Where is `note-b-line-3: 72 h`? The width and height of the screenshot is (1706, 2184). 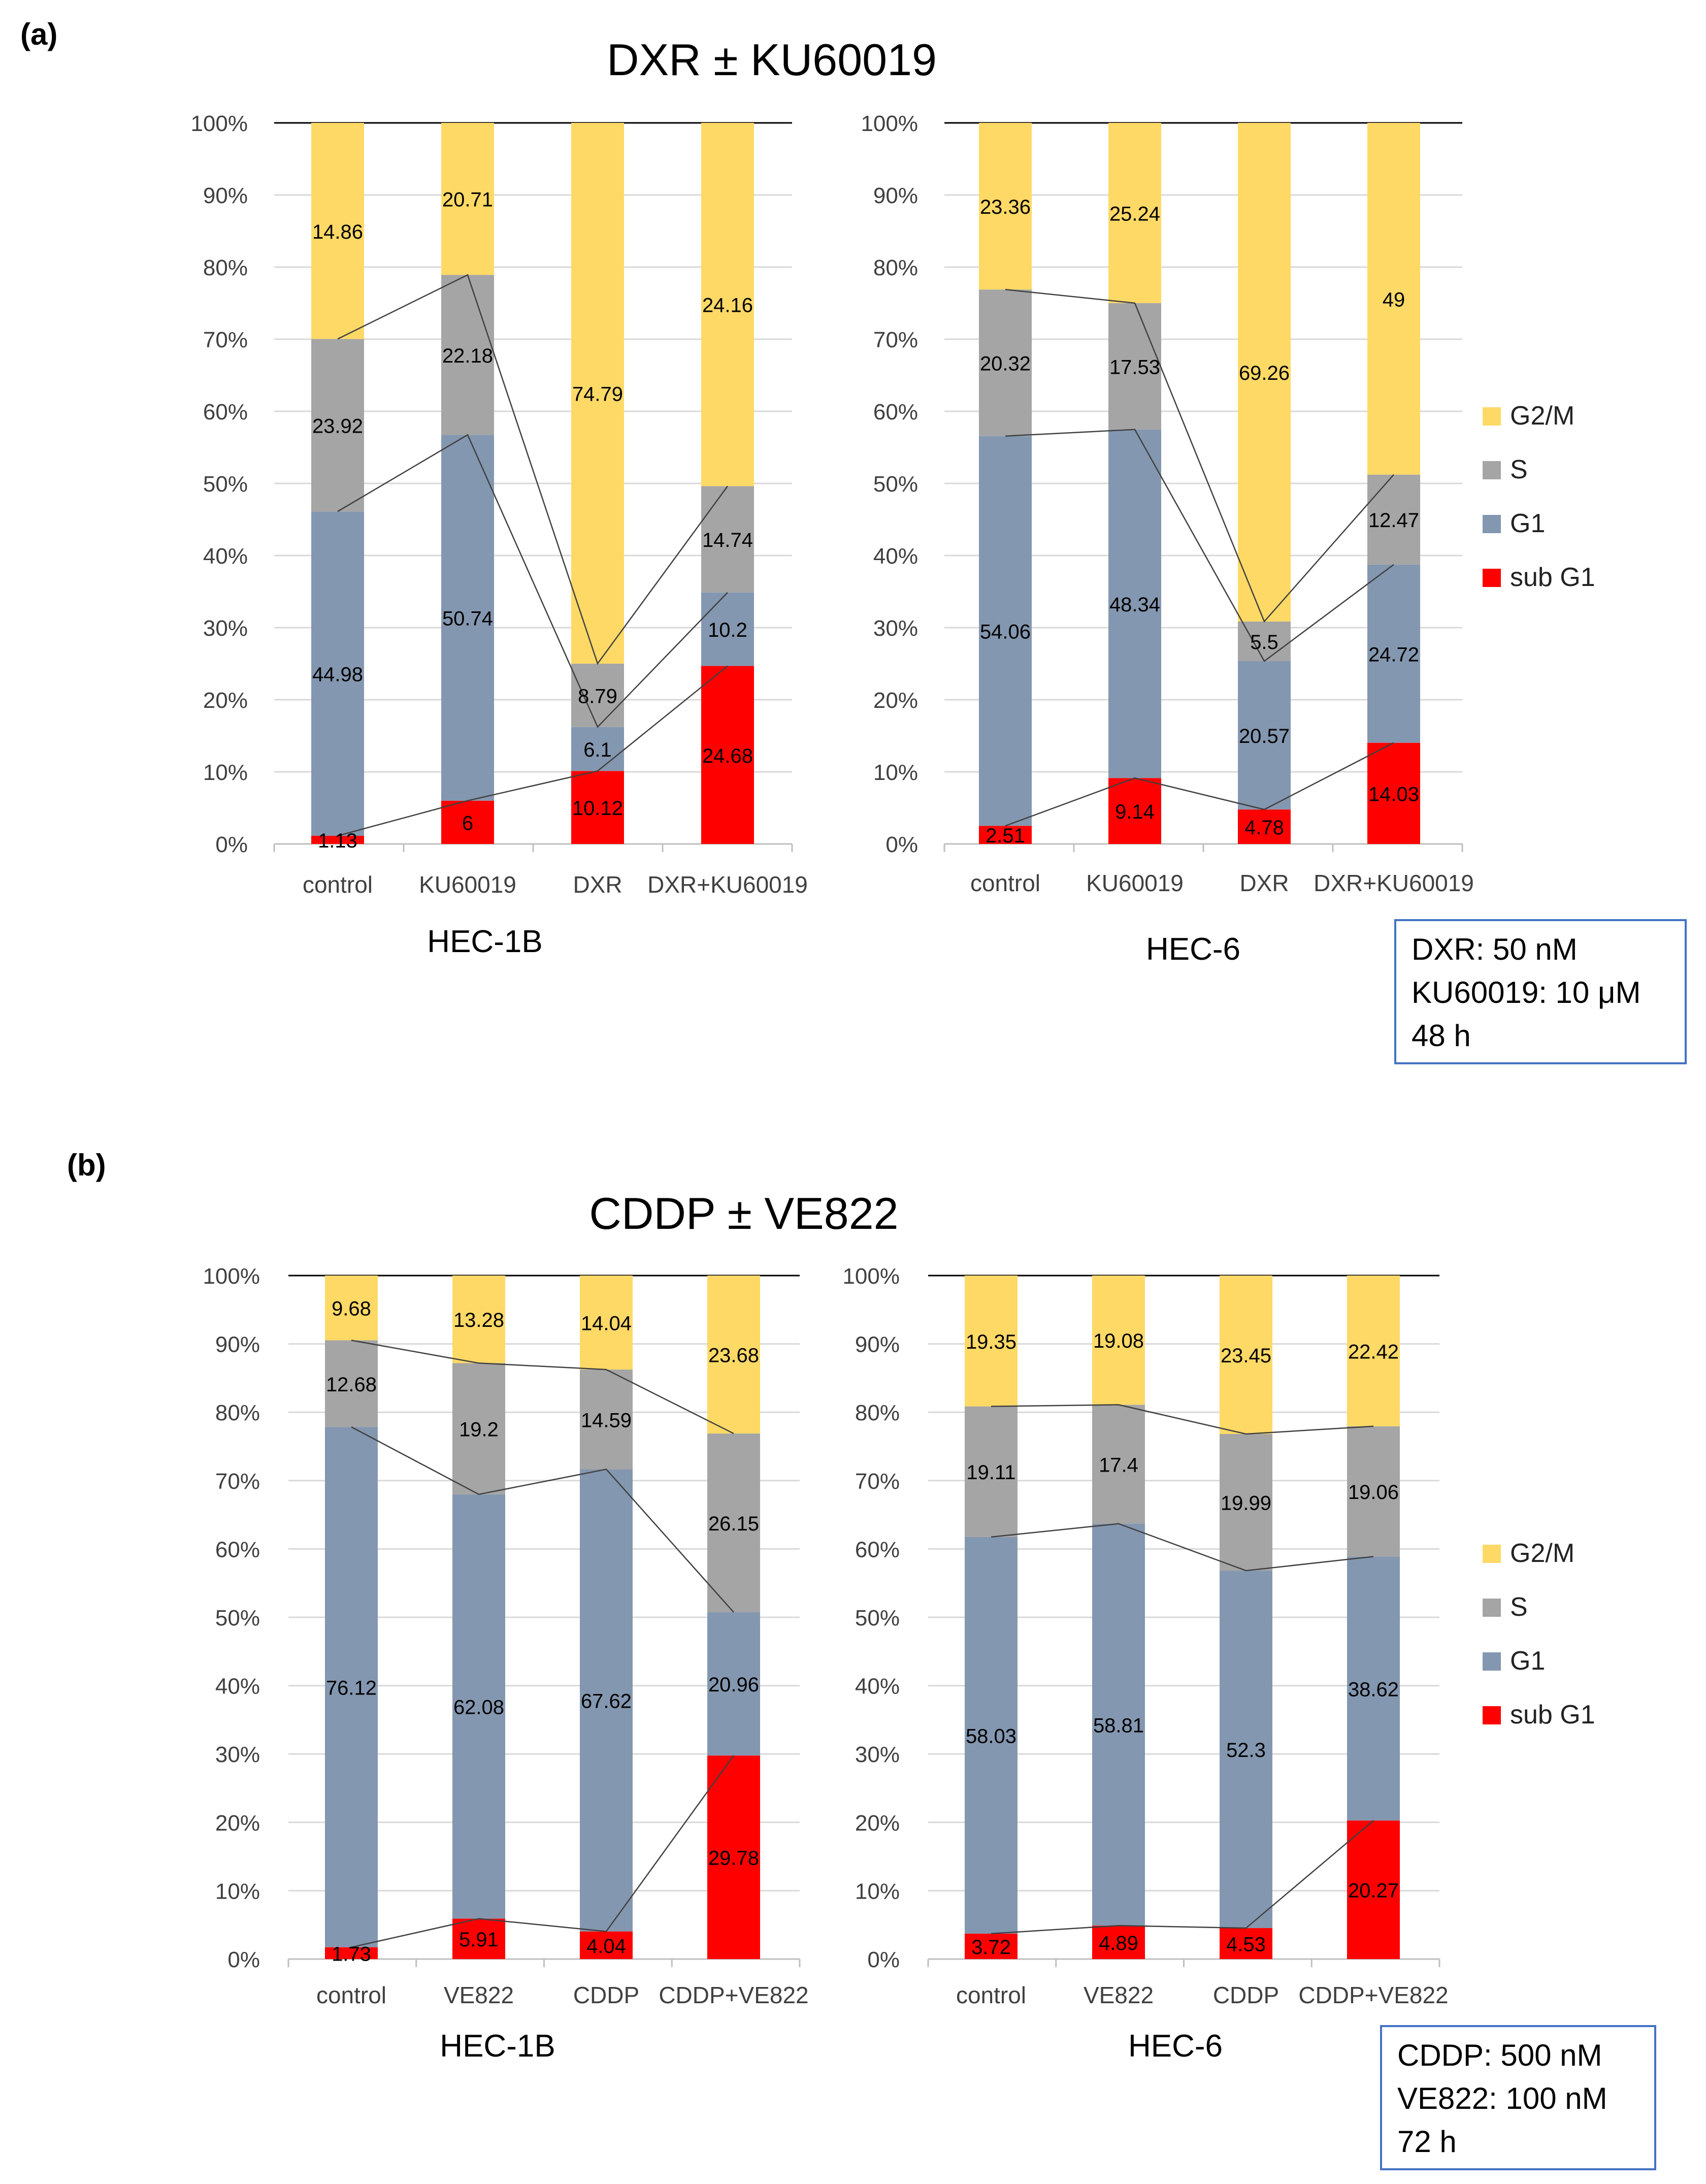 note-b-line-3: 72 h is located at coordinates (1427, 2142).